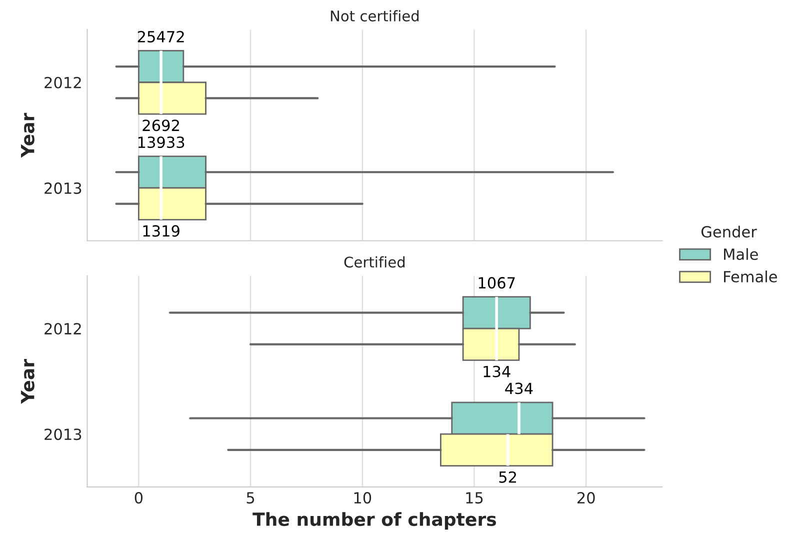 This screenshot has height=538, width=793. What do you see at coordinates (160, 126) in the screenshot?
I see `text: 2692` at bounding box center [160, 126].